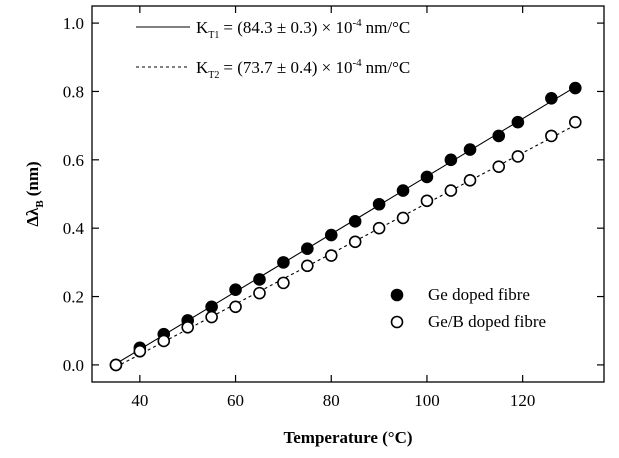  What do you see at coordinates (73, 23) in the screenshot?
I see `y-tick-label: 1.0` at bounding box center [73, 23].